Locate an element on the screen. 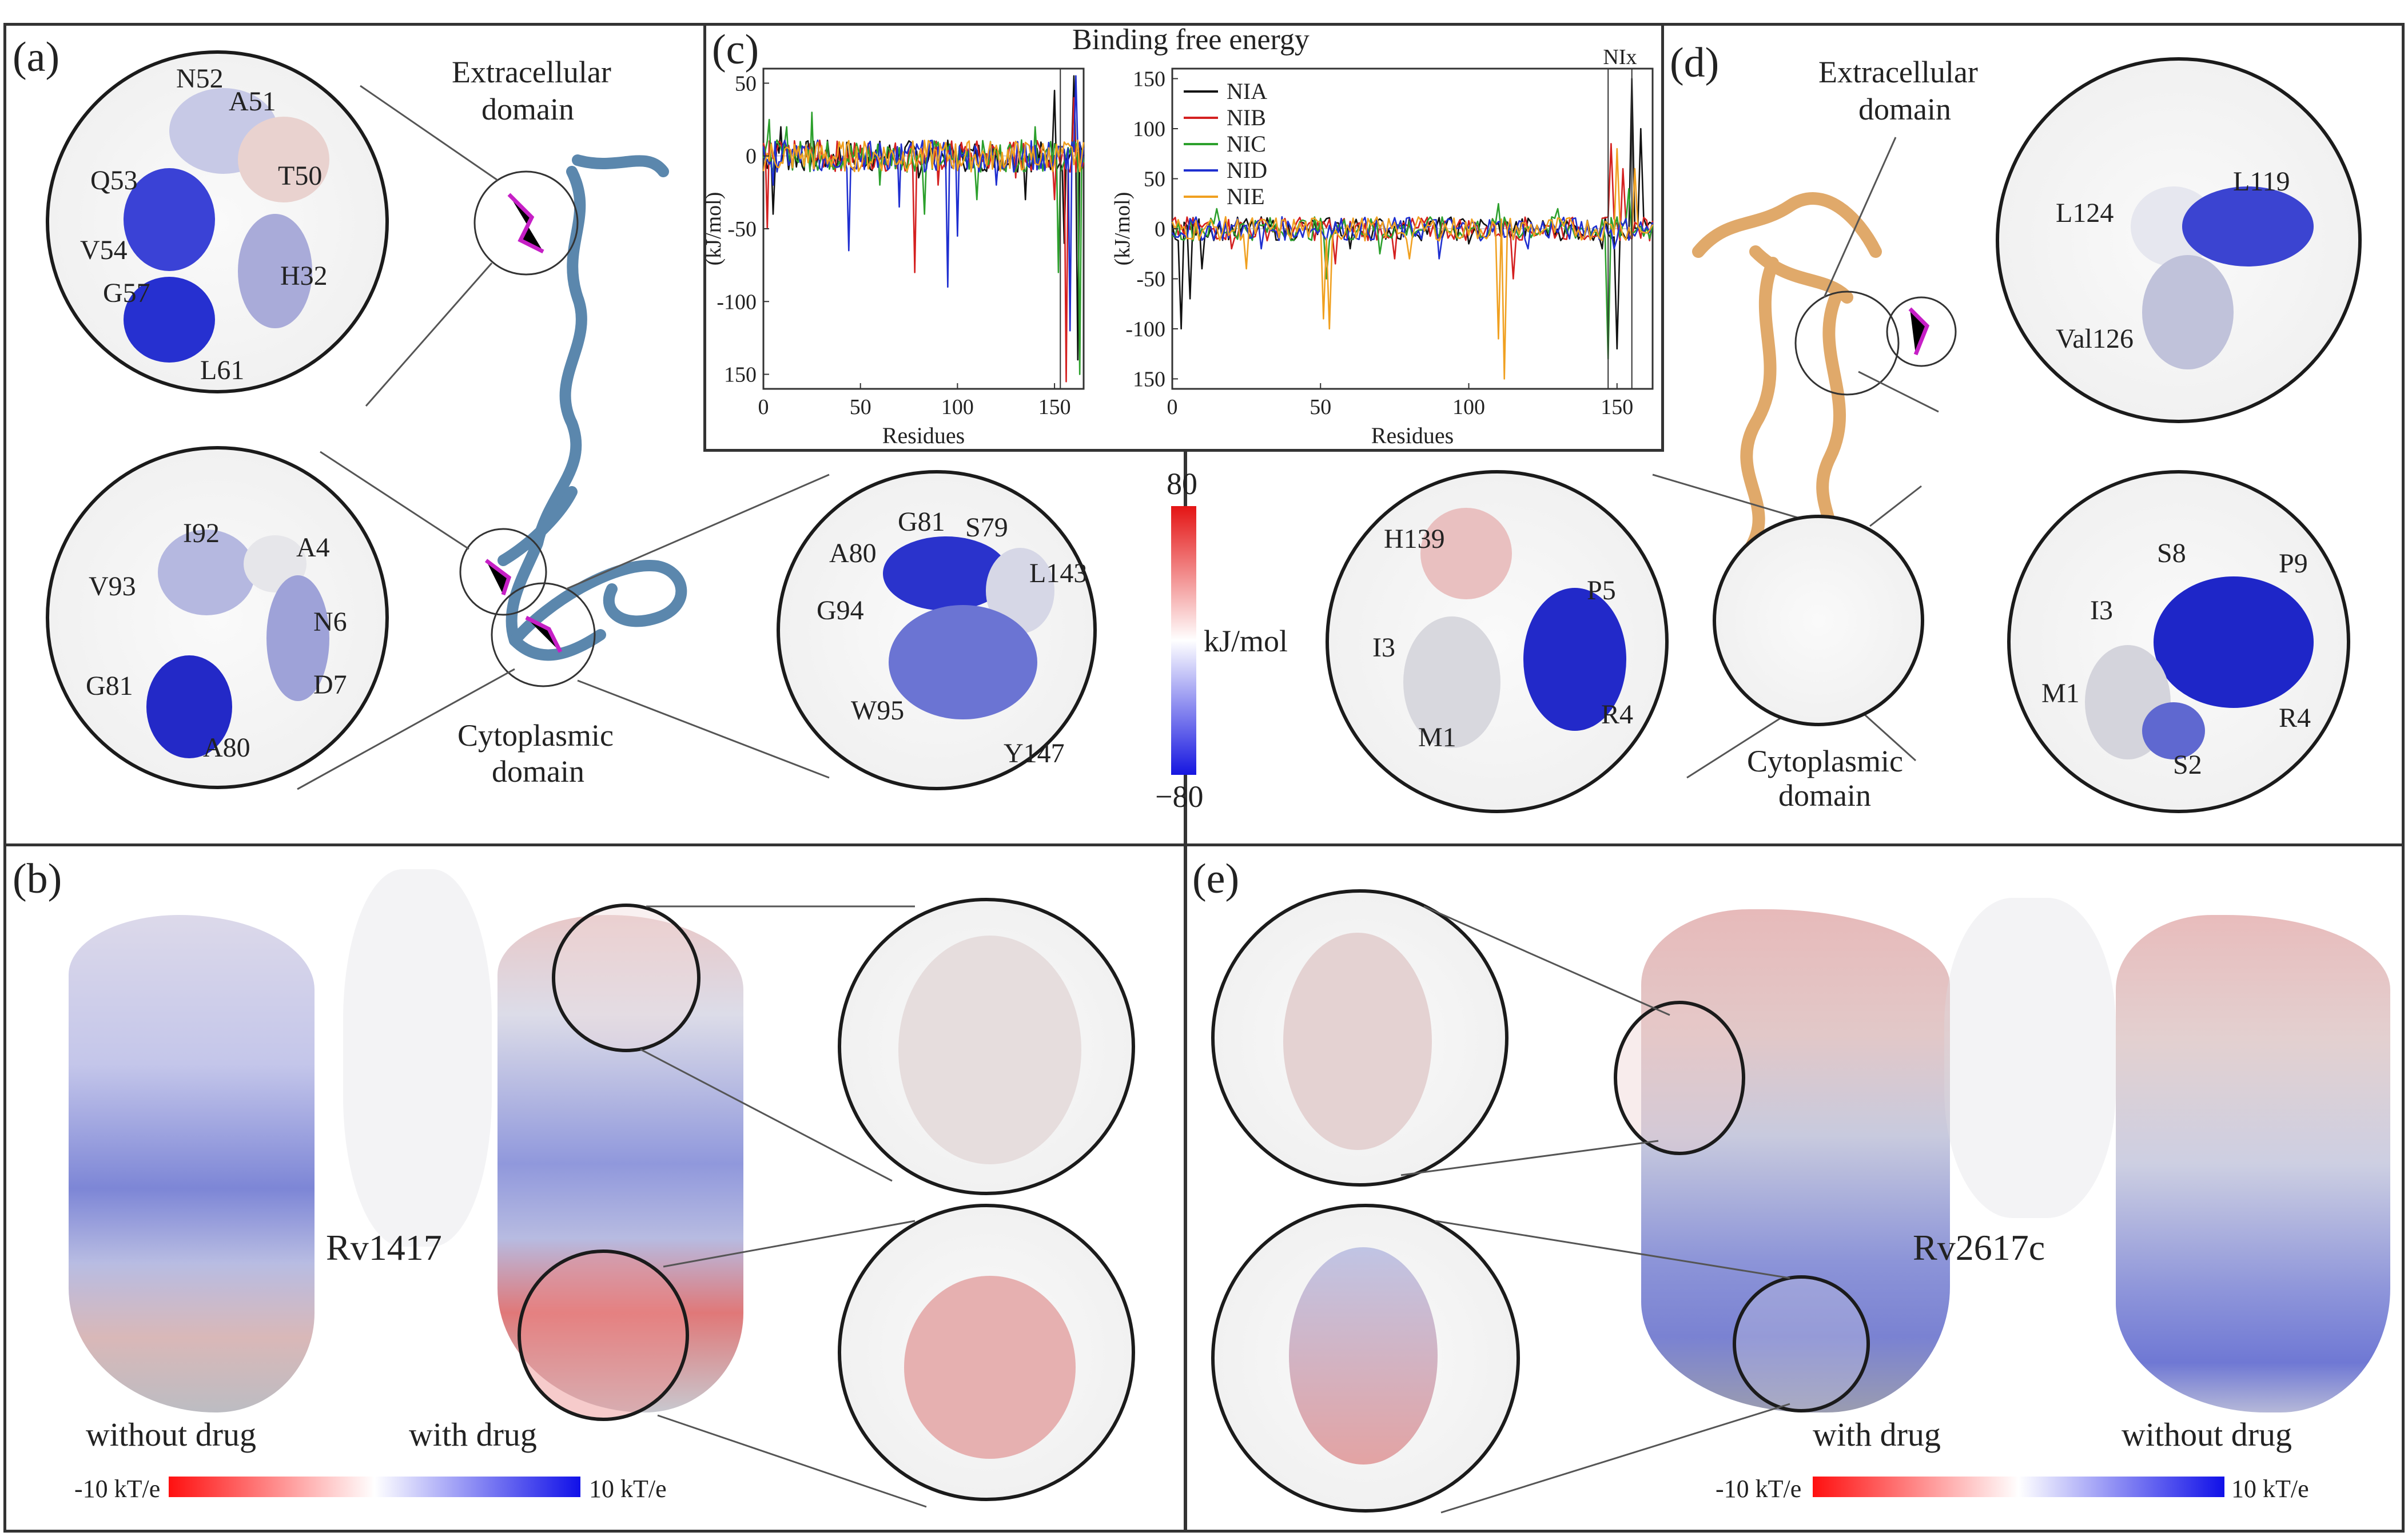  a-zoom-extracellular is located at coordinates (217, 221).